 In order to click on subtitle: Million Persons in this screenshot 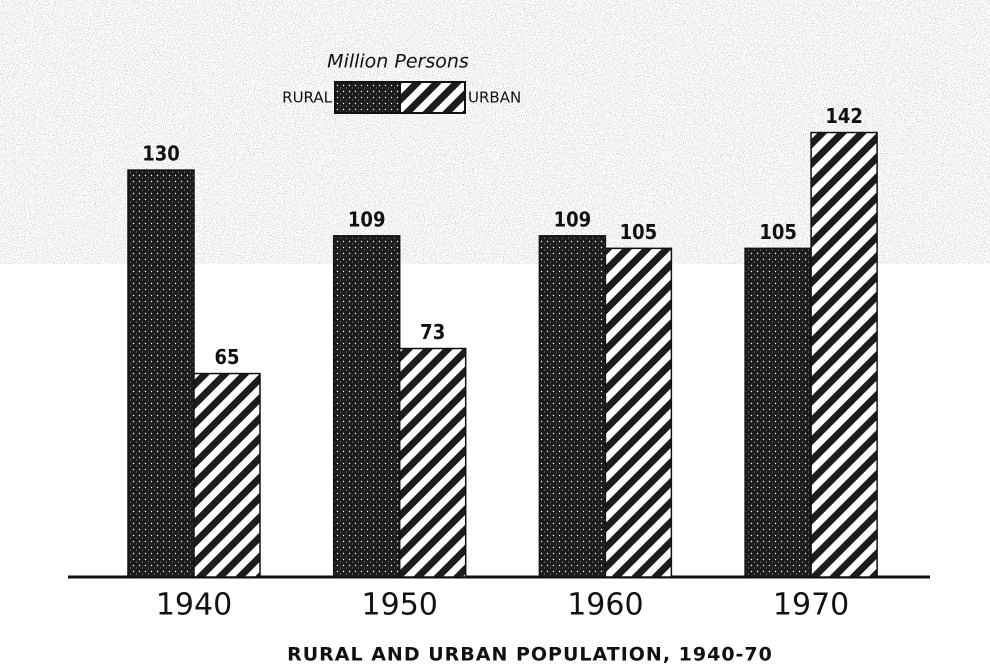, I will do `click(398, 62)`.